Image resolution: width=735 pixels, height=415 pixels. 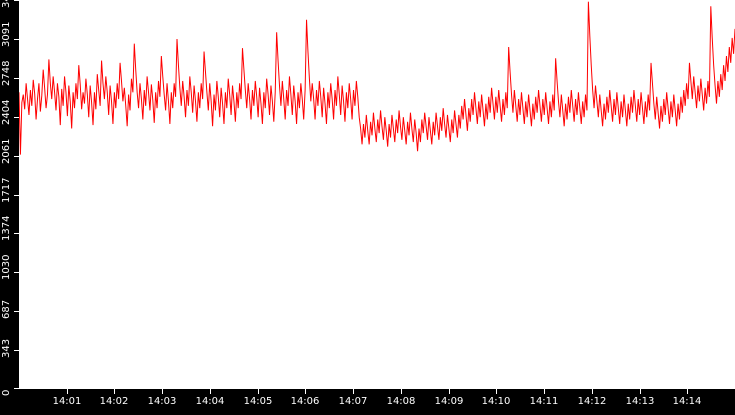 What do you see at coordinates (6, 348) in the screenshot?
I see `y-tick-label: 343` at bounding box center [6, 348].